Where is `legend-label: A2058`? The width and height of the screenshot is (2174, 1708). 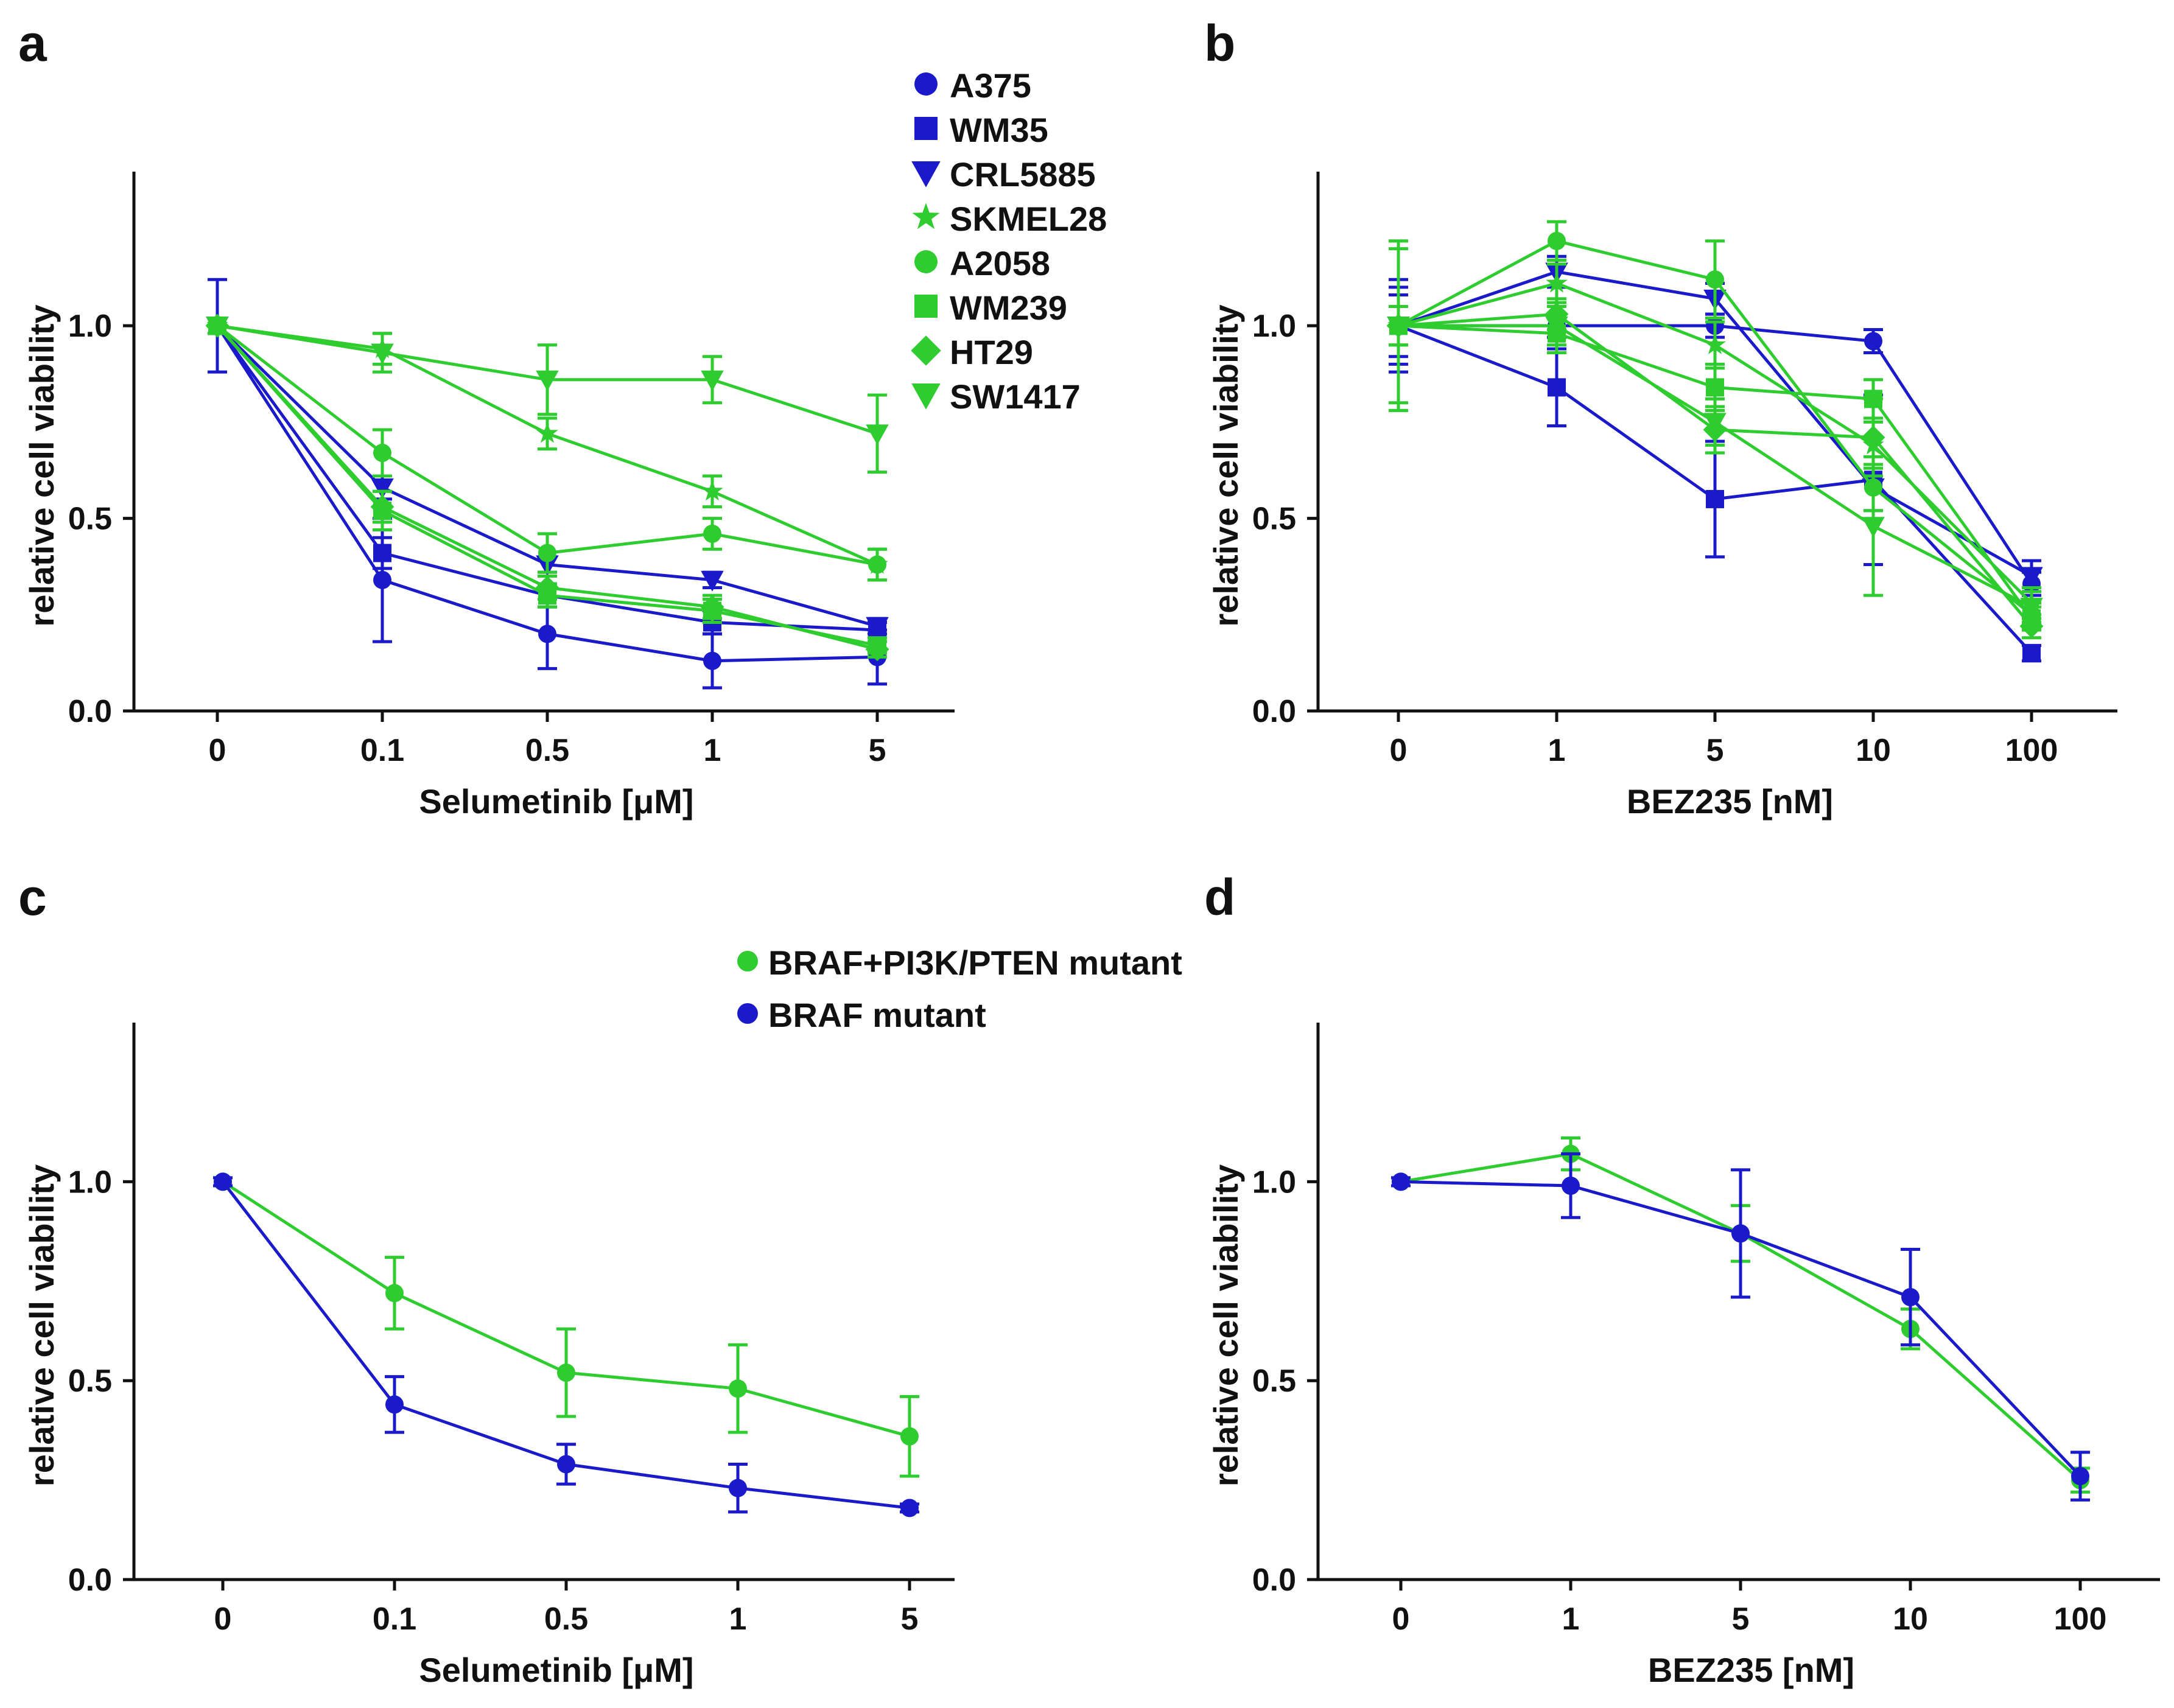 legend-label: A2058 is located at coordinates (1000, 263).